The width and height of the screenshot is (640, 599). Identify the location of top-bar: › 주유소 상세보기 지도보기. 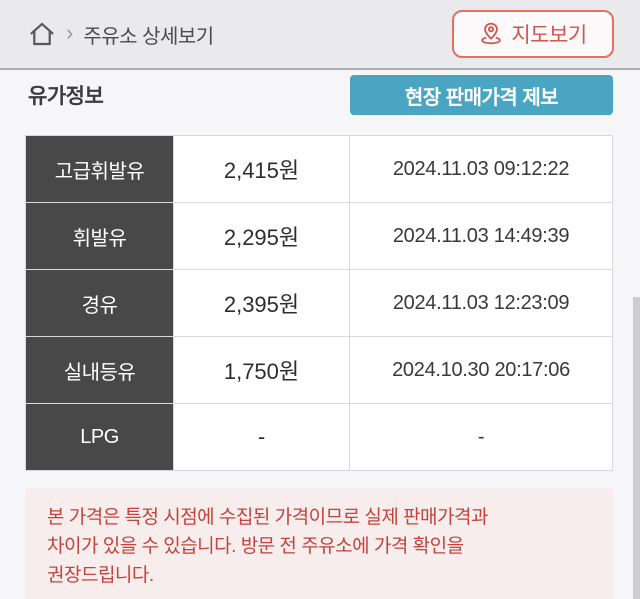
(320, 35).